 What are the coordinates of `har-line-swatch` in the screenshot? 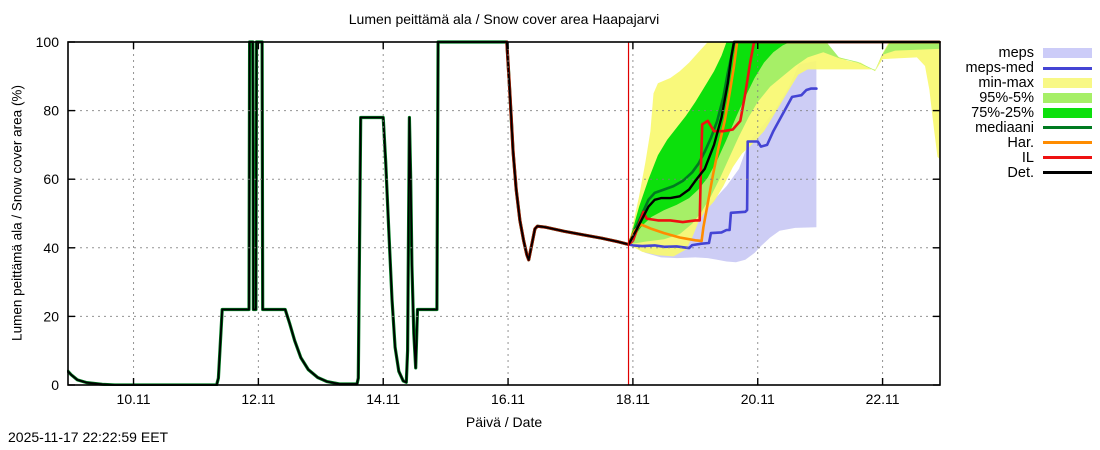 It's located at (1067, 143).